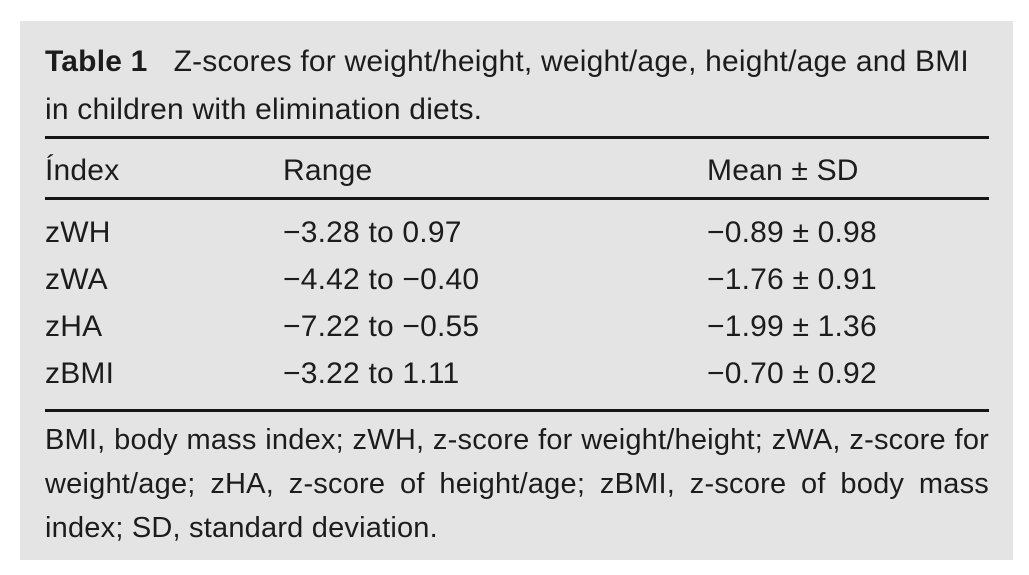 Image resolution: width=1029 pixels, height=575 pixels. Describe the element at coordinates (792, 373) in the screenshot. I see `row-zbmi-mean-sd: −0.70 ± 0.92` at that location.